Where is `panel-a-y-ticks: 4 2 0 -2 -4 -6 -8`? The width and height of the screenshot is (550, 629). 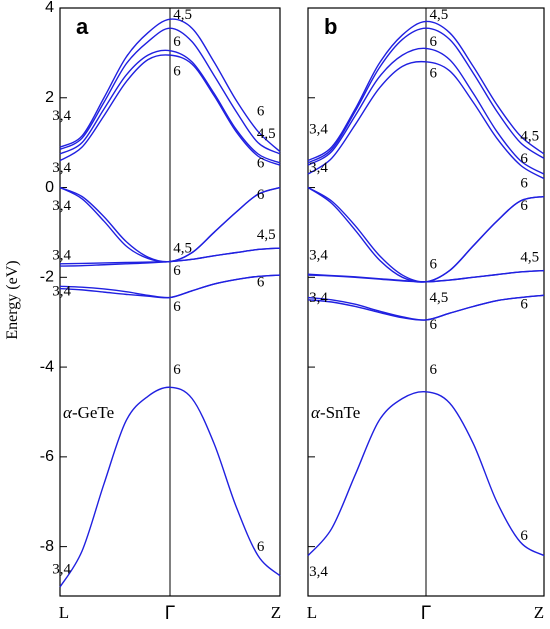 panel-a-y-ticks: 4 2 0 -2 -4 -6 -8 is located at coordinates (53, 277).